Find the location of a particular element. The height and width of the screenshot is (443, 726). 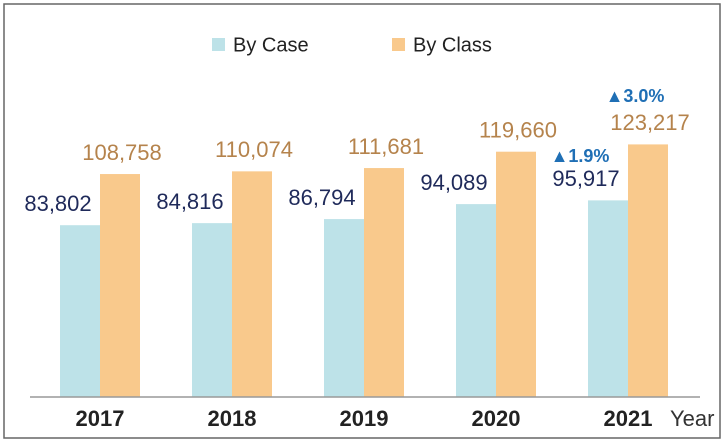

x-tick-label: 2017 is located at coordinates (100, 418).